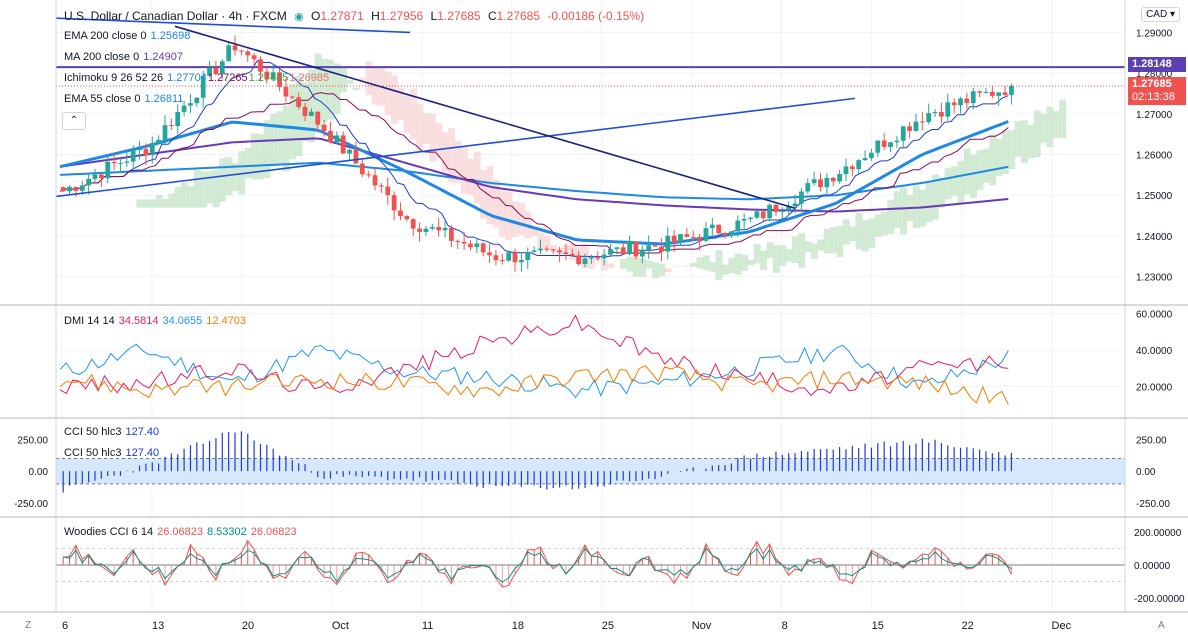 Image resolution: width=1188 pixels, height=634 pixels. Describe the element at coordinates (596, 16) in the screenshot. I see `change-value: -0.00186 (-0.15%)` at that location.